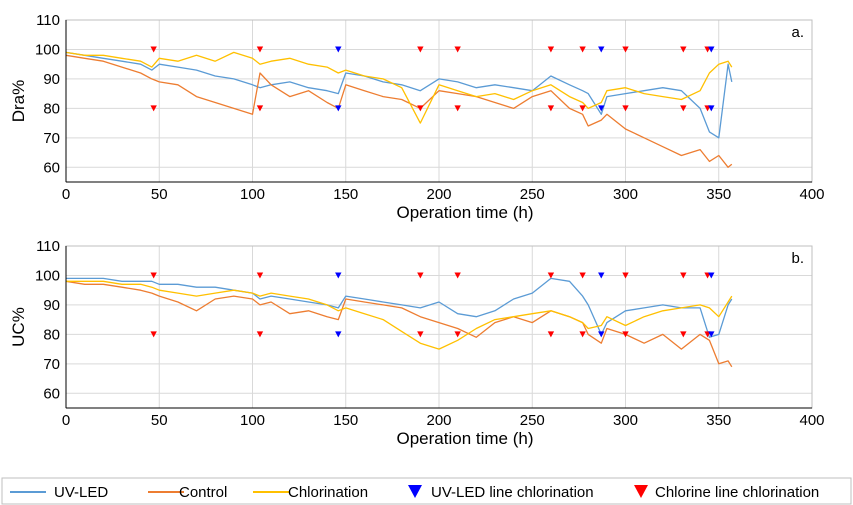 The height and width of the screenshot is (505, 853). I want to click on series-line-control, so click(399, 324).